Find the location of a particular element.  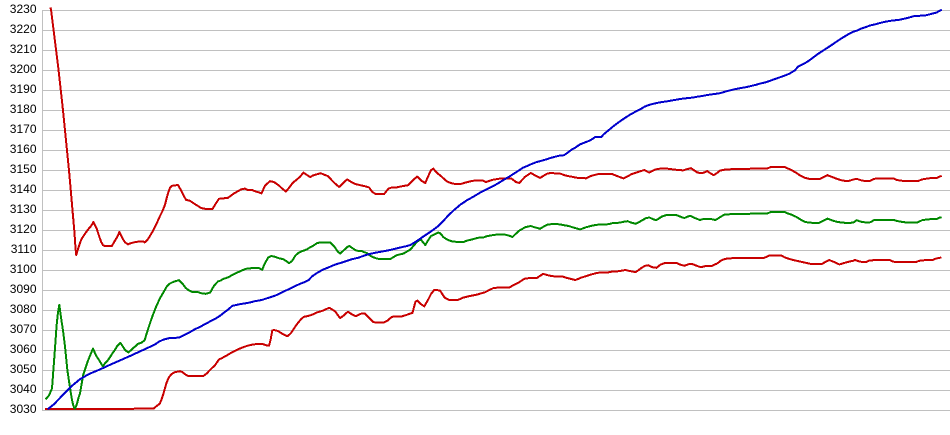

svg-text: 3120 is located at coordinates (23, 229).